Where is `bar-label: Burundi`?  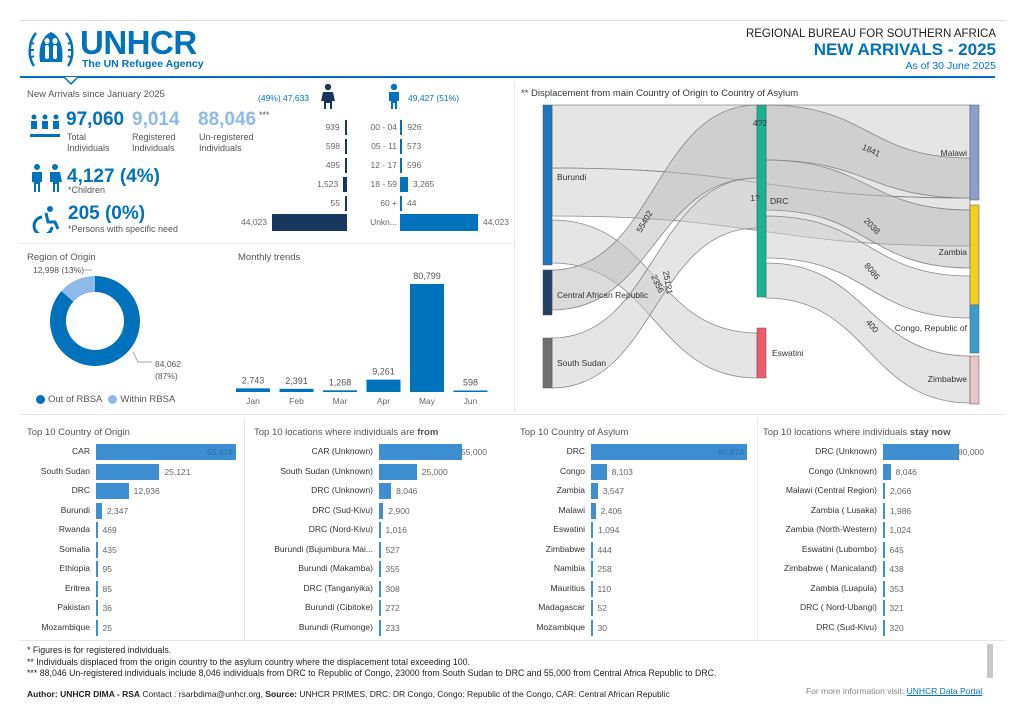 bar-label: Burundi is located at coordinates (75, 509).